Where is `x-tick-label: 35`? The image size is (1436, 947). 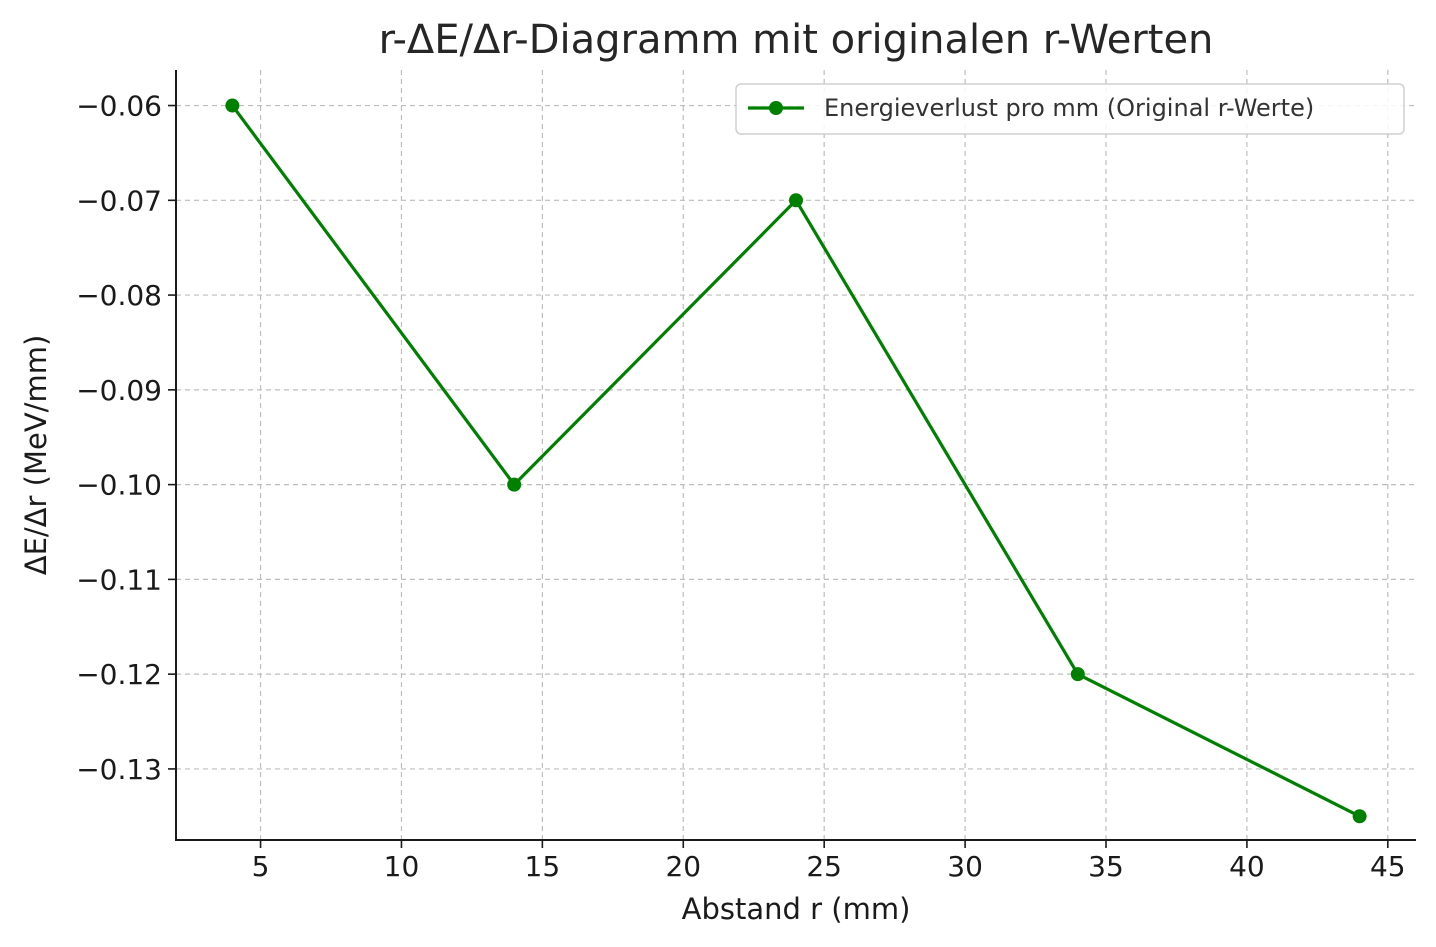
x-tick-label: 35 is located at coordinates (1106, 866).